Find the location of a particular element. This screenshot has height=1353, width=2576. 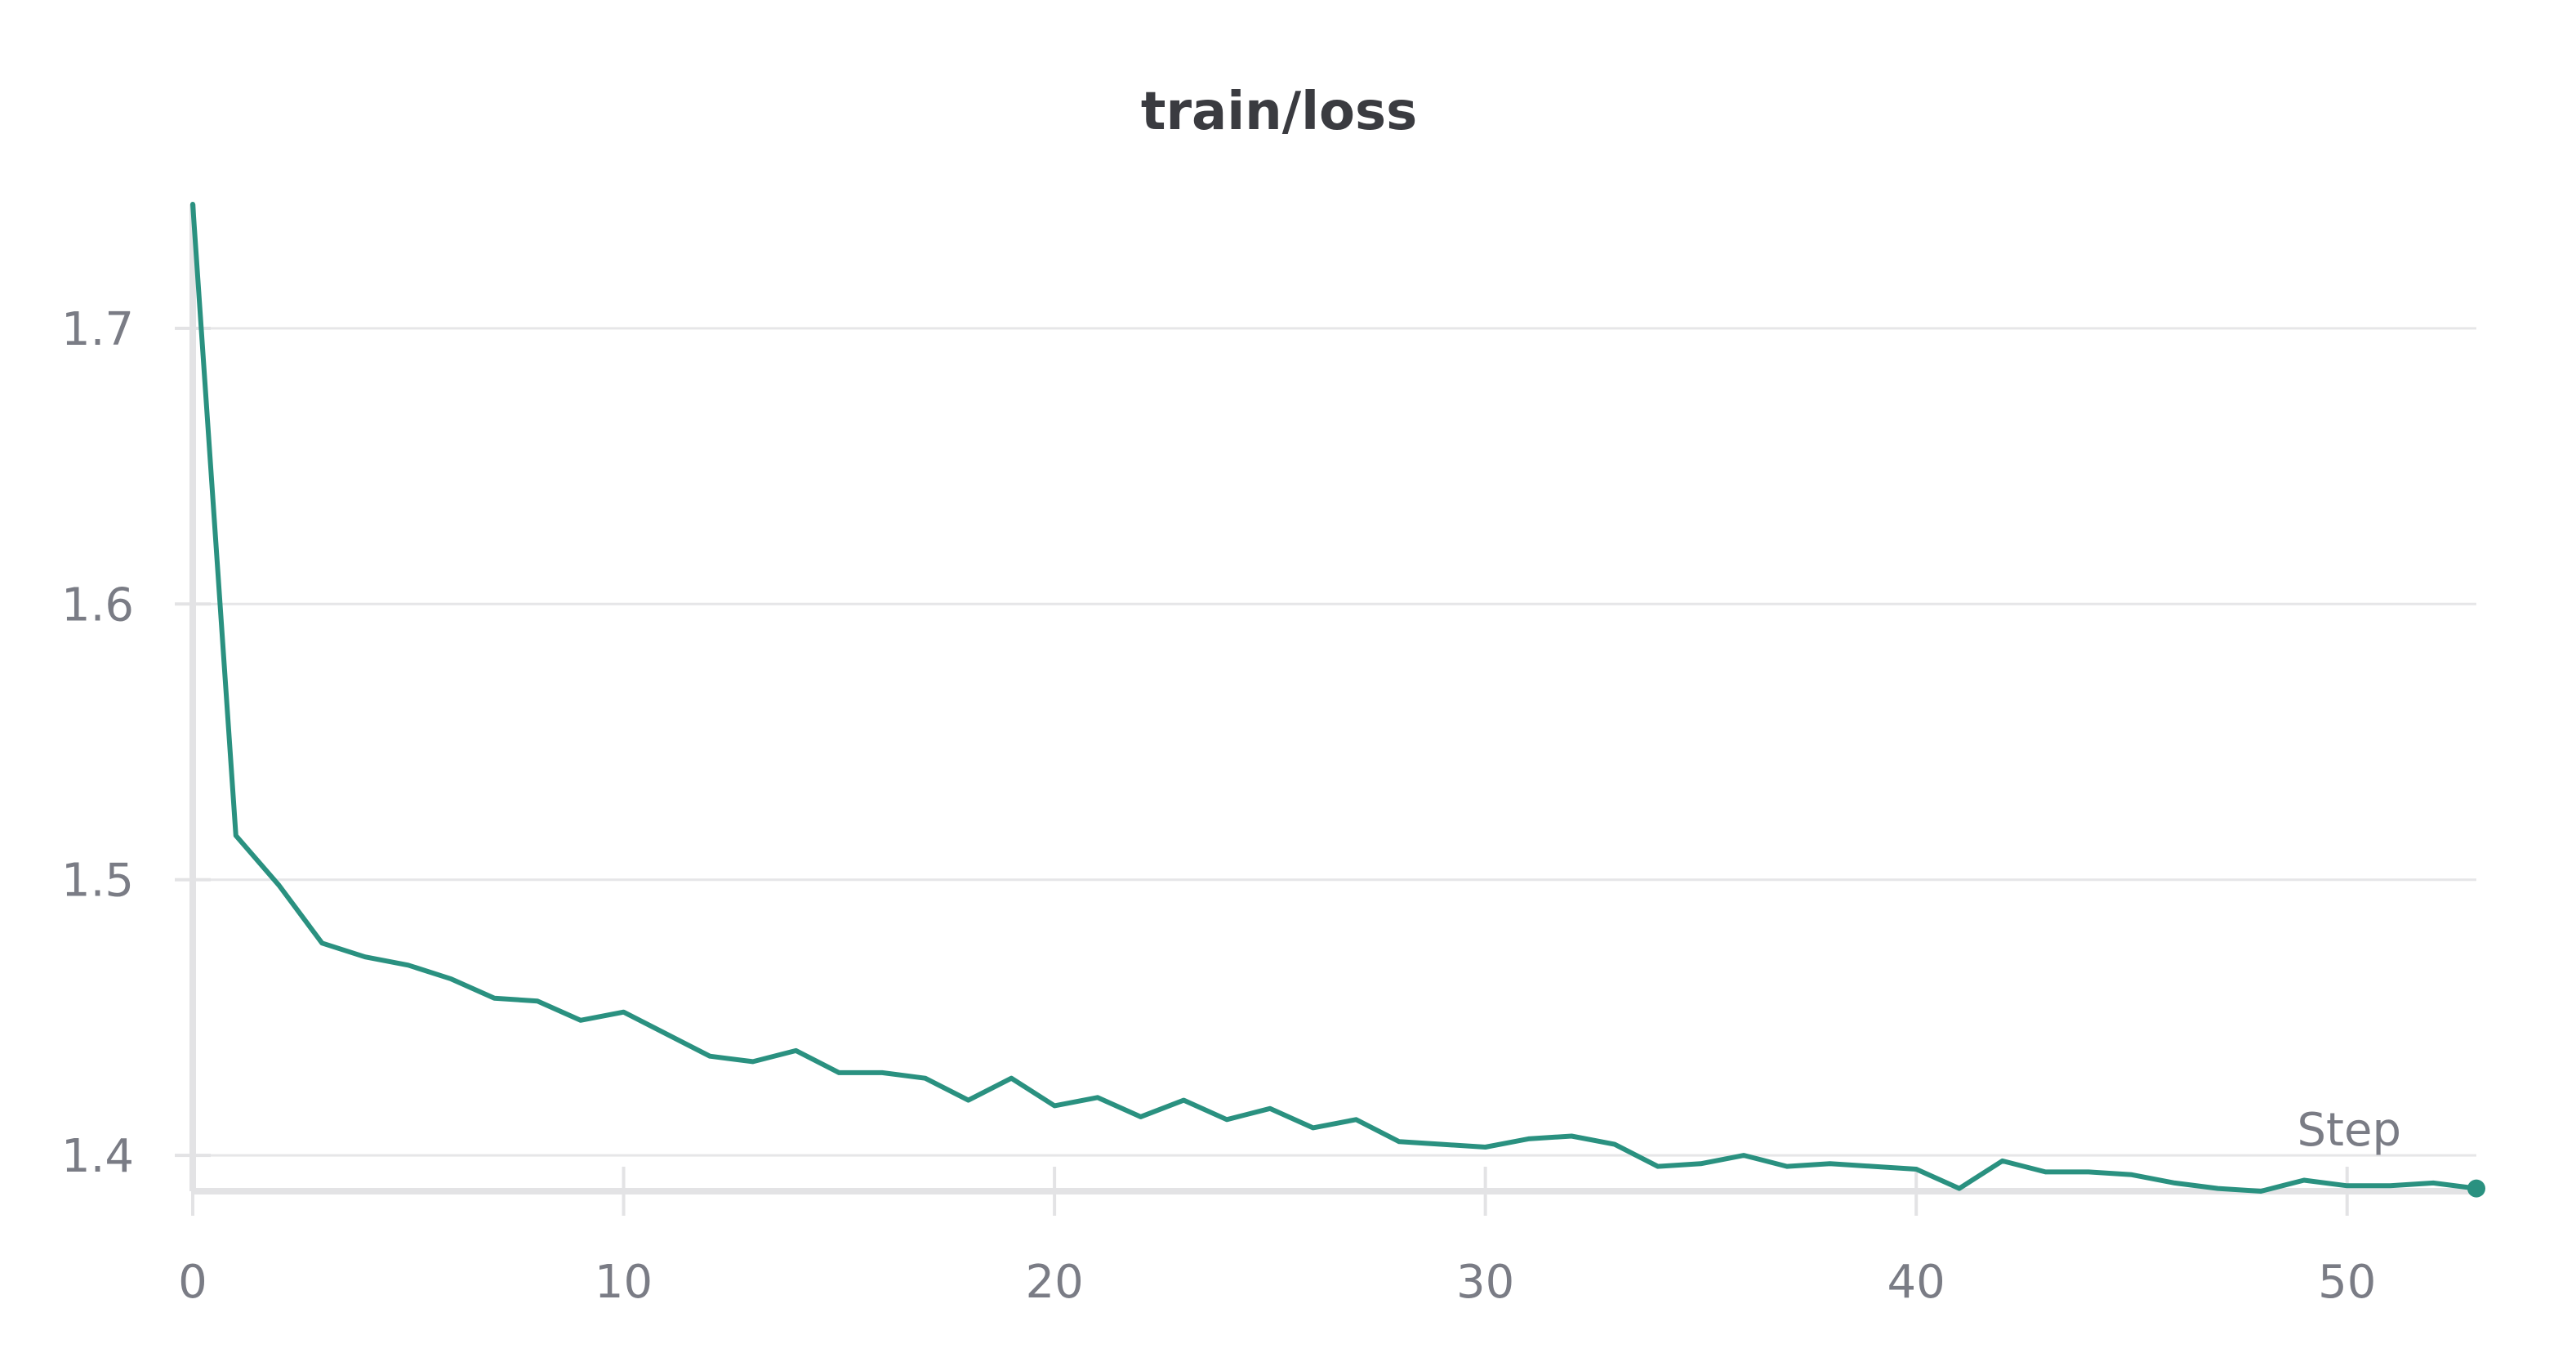

x-tick-label: 50 is located at coordinates (2347, 1282).